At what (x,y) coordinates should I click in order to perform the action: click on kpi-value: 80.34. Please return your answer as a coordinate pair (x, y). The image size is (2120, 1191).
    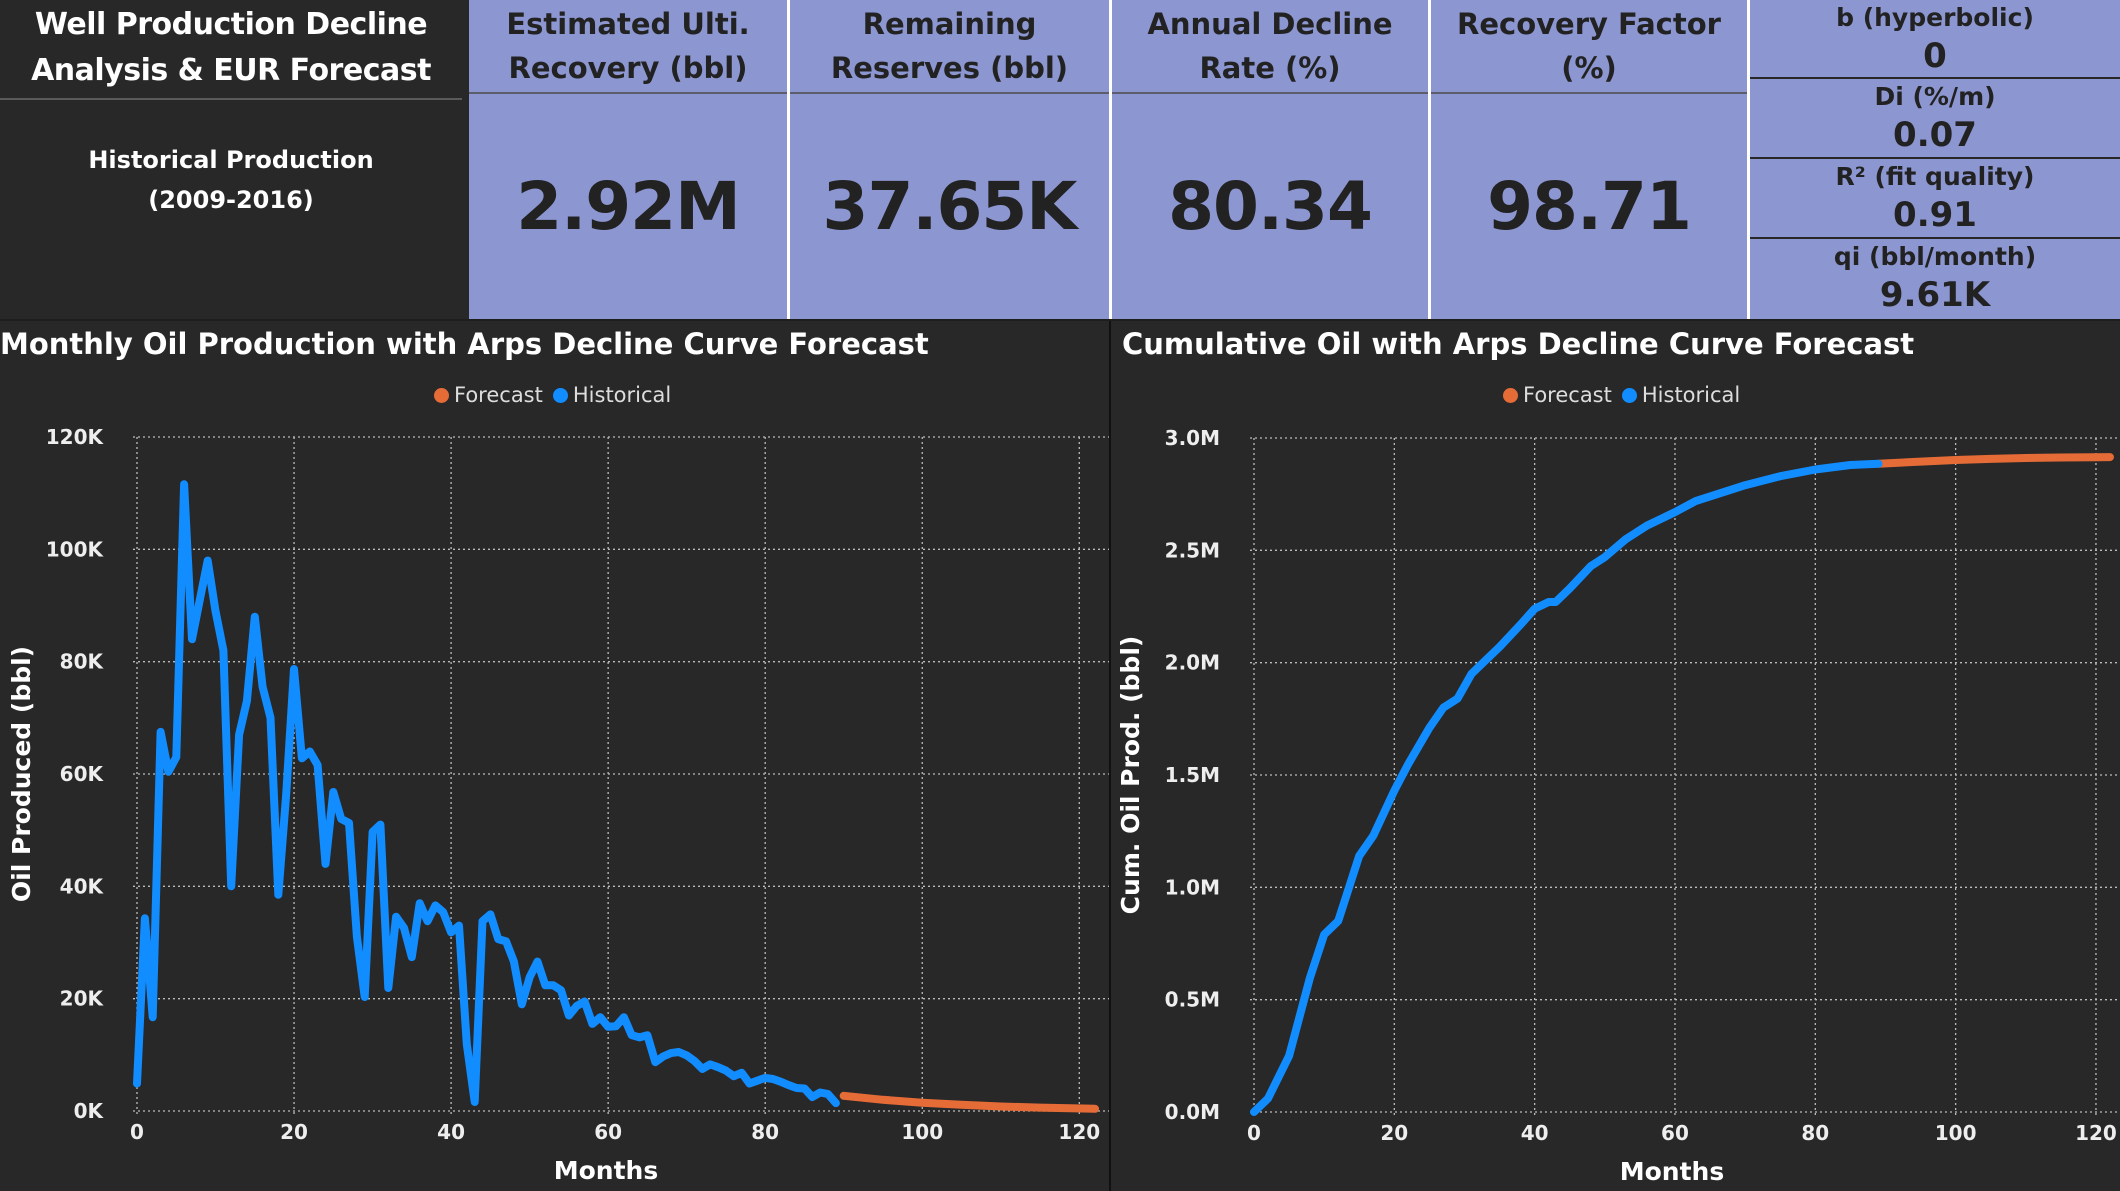
    Looking at the image, I should click on (1270, 206).